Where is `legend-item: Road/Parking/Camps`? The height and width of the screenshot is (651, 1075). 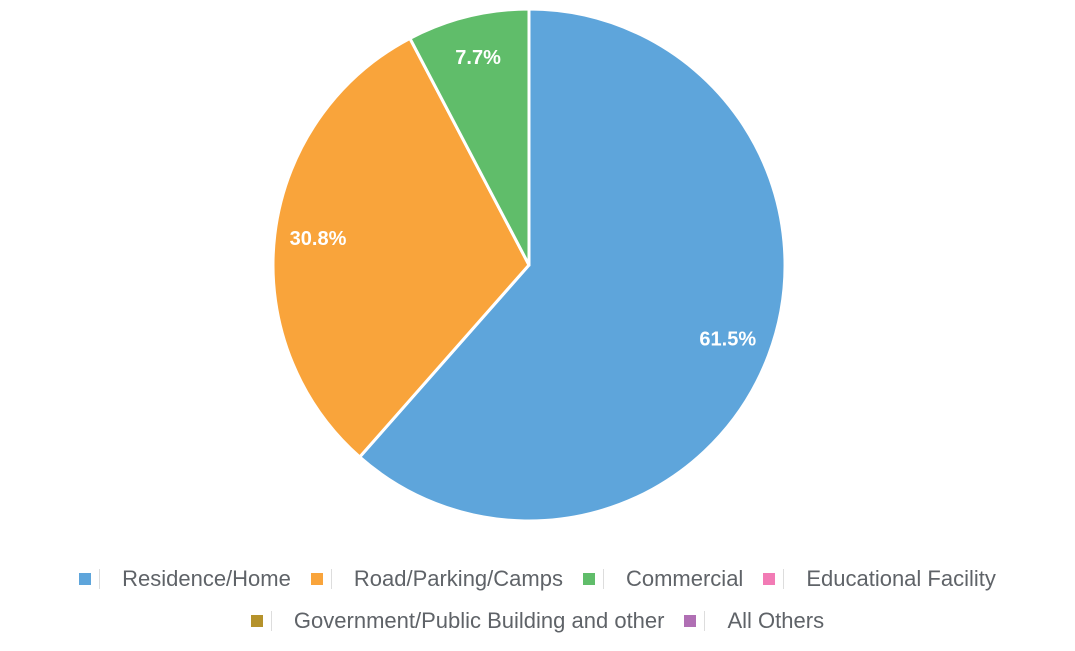 legend-item: Road/Parking/Camps is located at coordinates (436, 579).